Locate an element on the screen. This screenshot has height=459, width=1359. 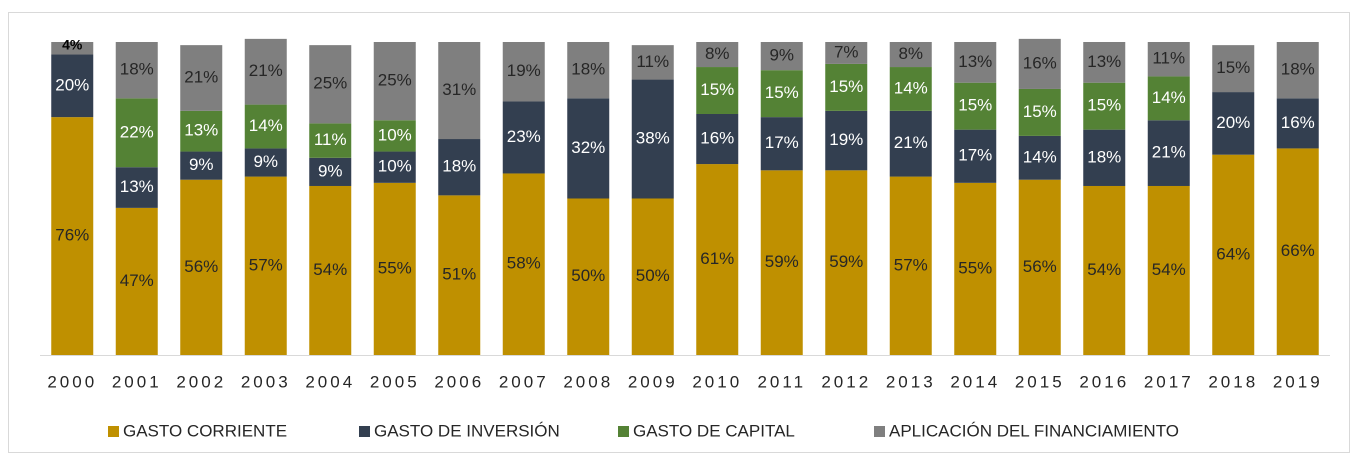
x-tick-label: 2003 is located at coordinates (266, 381).